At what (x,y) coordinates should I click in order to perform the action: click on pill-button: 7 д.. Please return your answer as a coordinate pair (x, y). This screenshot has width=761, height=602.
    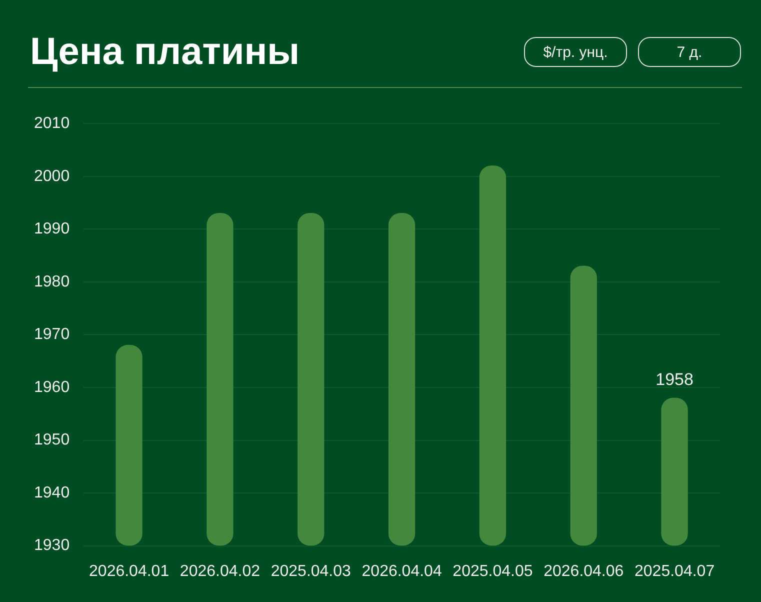
    Looking at the image, I should click on (689, 52).